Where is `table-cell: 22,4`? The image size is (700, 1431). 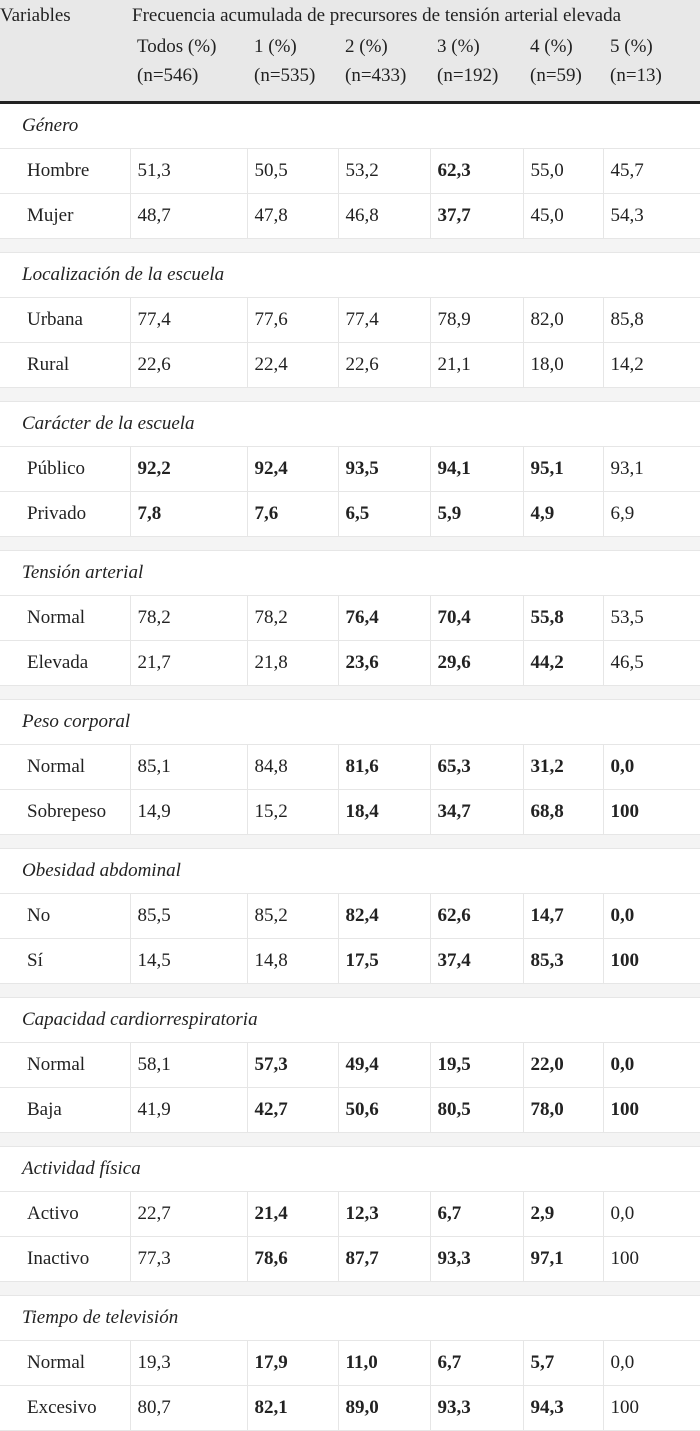 table-cell: 22,4 is located at coordinates (293, 365).